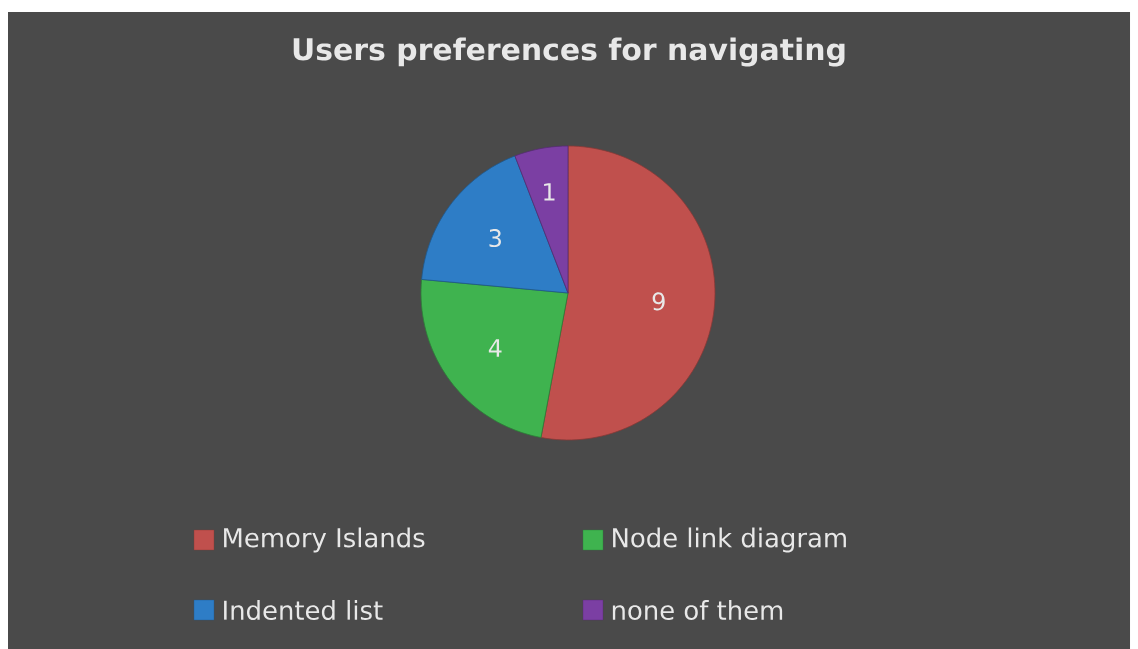 The image size is (1138, 649). I want to click on data-label: 3, so click(495, 238).